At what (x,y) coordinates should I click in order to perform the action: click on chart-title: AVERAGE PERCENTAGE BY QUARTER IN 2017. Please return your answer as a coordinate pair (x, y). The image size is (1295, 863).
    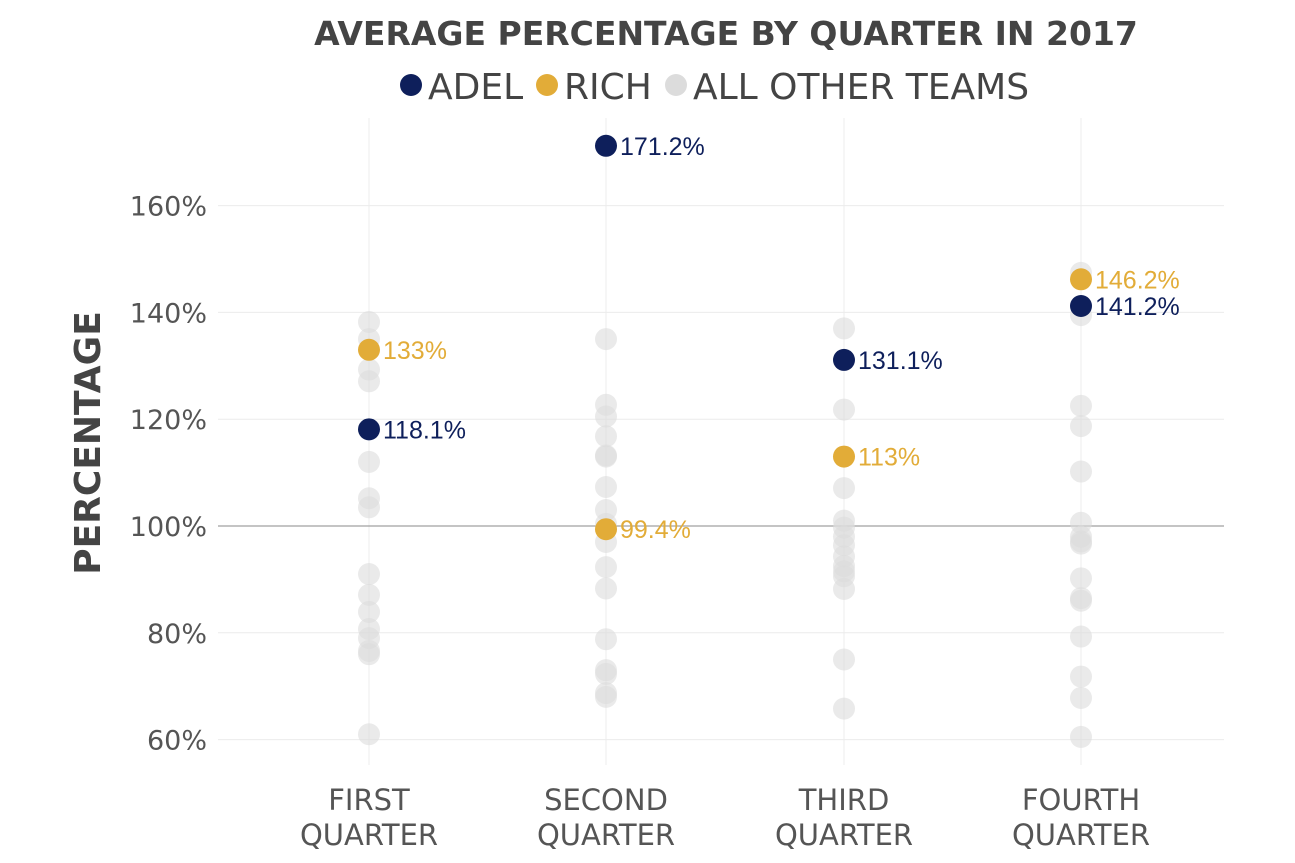
    Looking at the image, I should click on (726, 33).